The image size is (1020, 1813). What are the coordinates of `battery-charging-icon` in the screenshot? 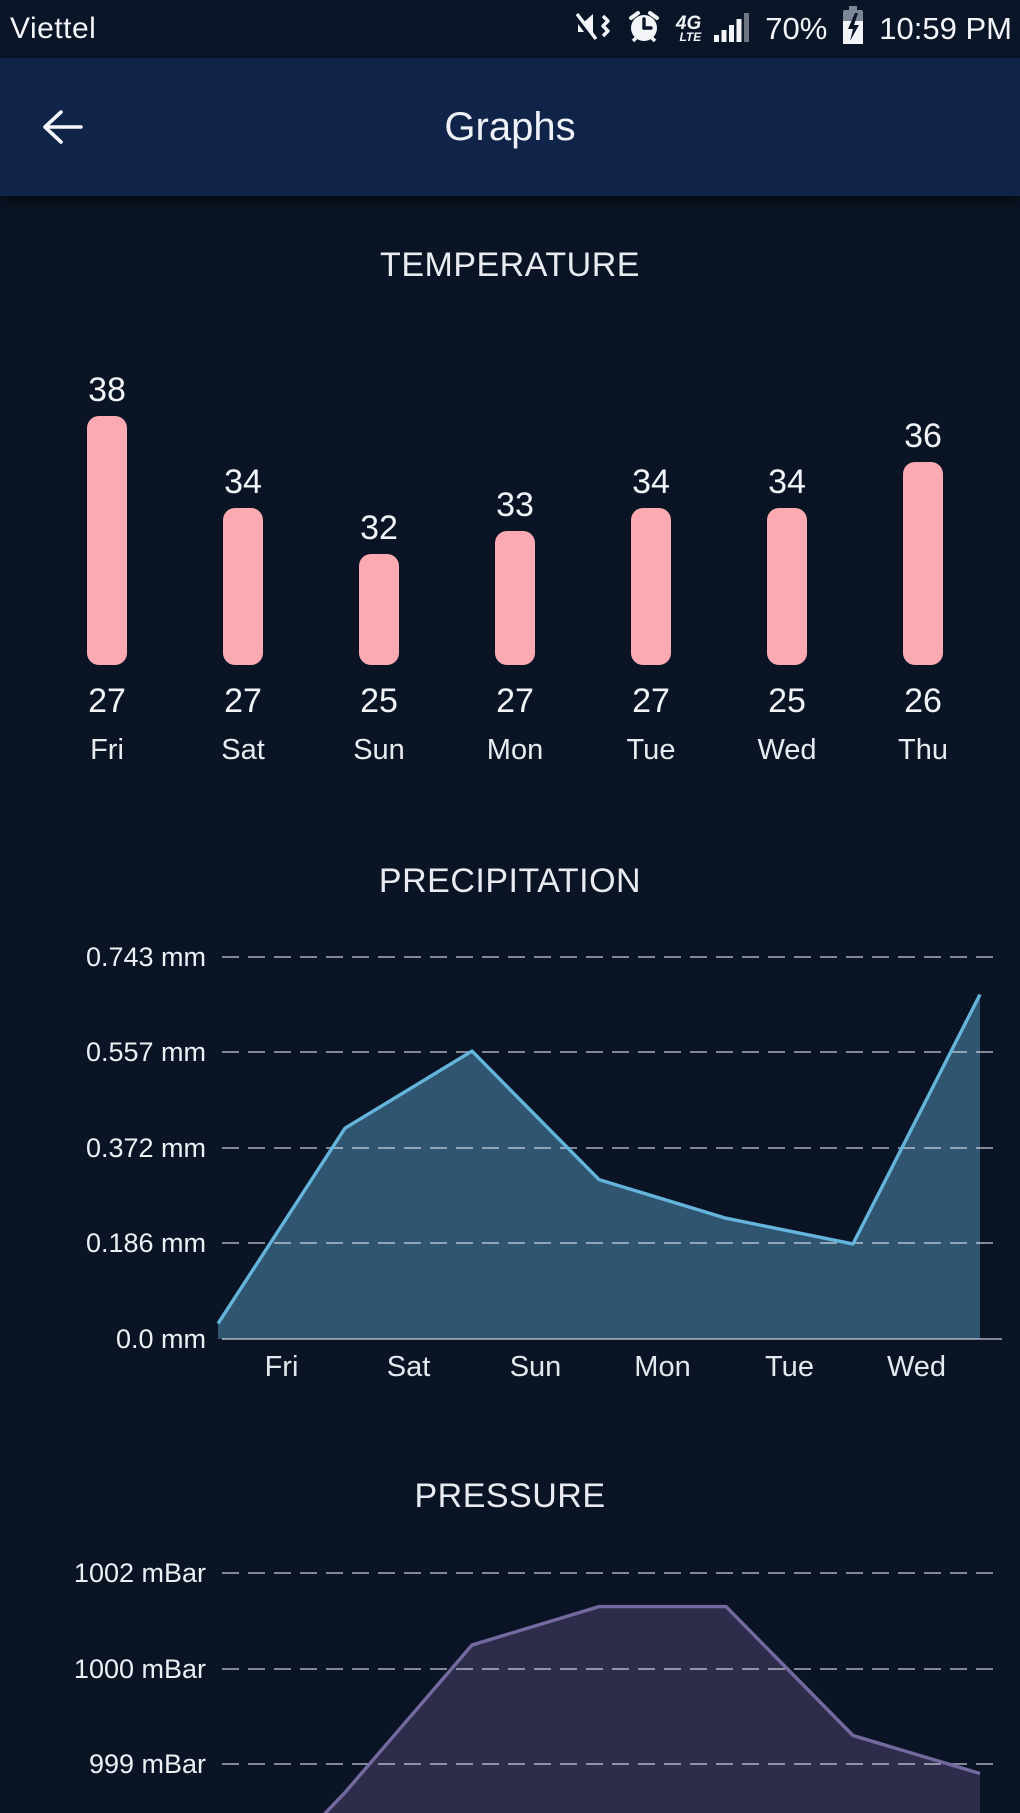 It's located at (853, 29).